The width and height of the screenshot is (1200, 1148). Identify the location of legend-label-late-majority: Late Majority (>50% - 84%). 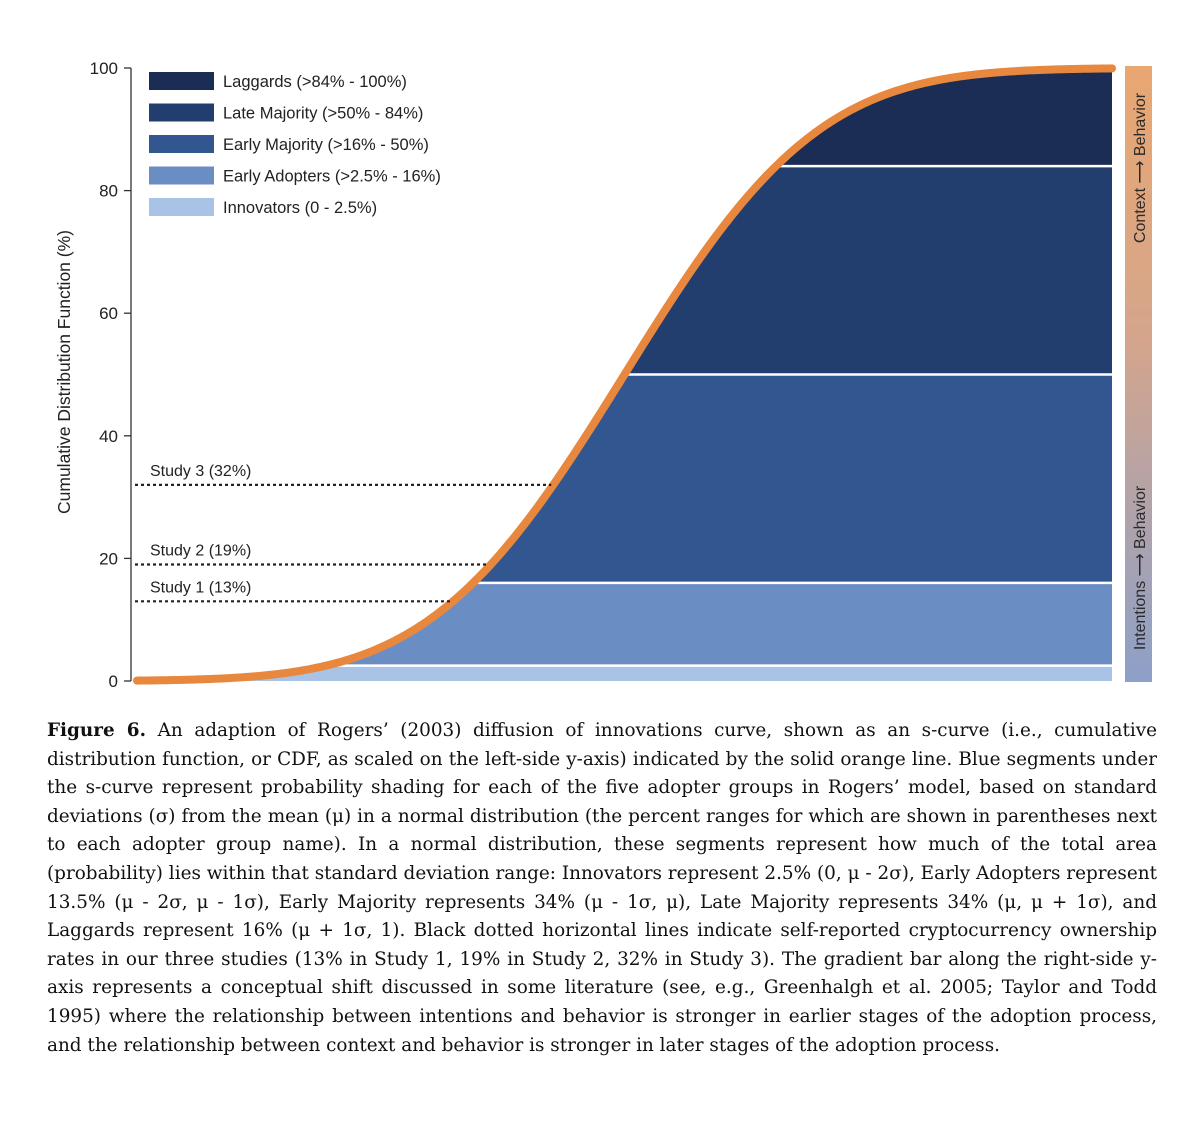
(323, 114).